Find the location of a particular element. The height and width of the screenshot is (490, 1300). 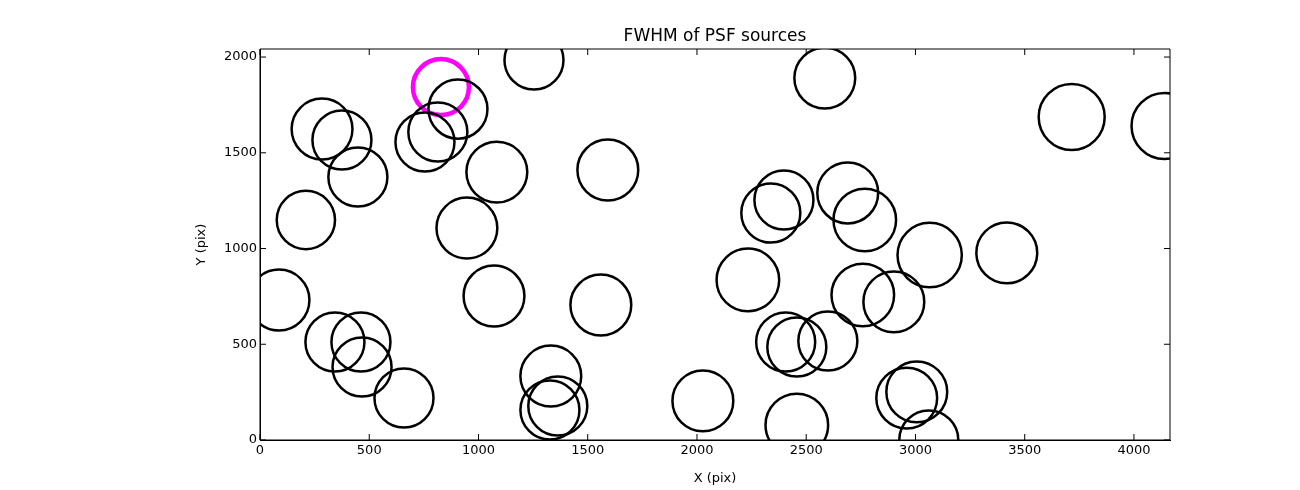

y-axis-title: Y (pix) is located at coordinates (201, 245).